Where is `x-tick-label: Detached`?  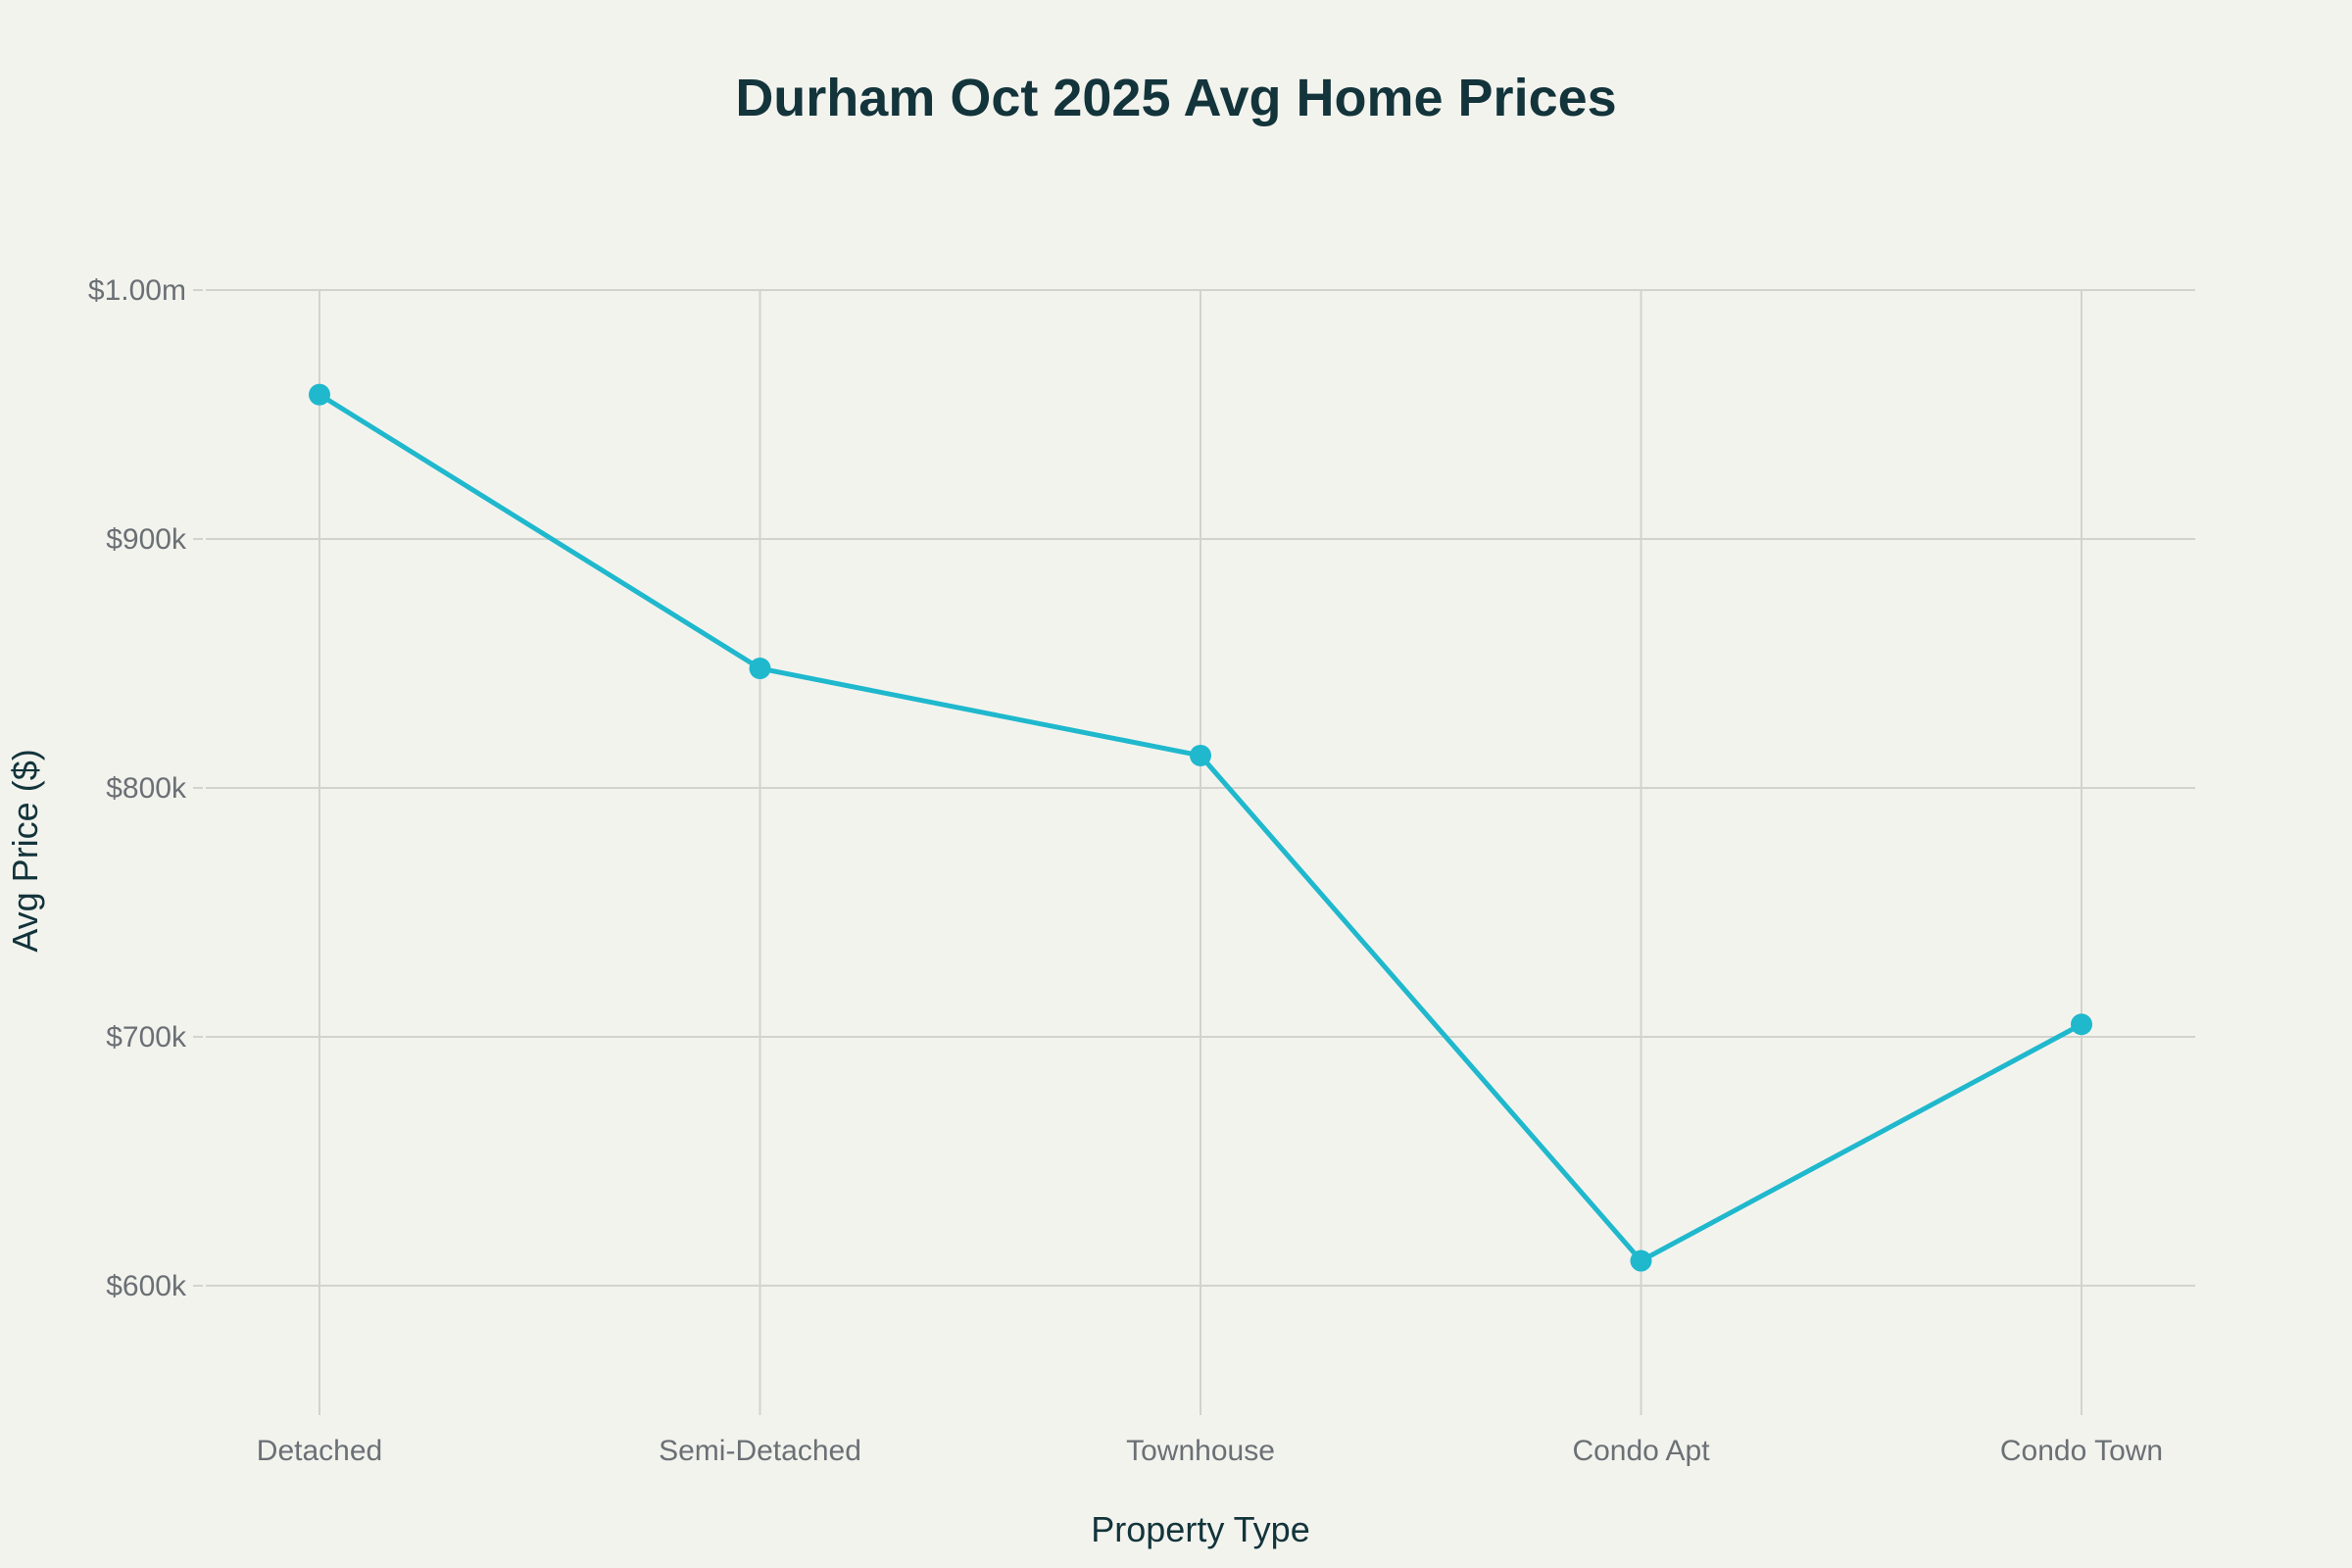
x-tick-label: Detached is located at coordinates (319, 1451).